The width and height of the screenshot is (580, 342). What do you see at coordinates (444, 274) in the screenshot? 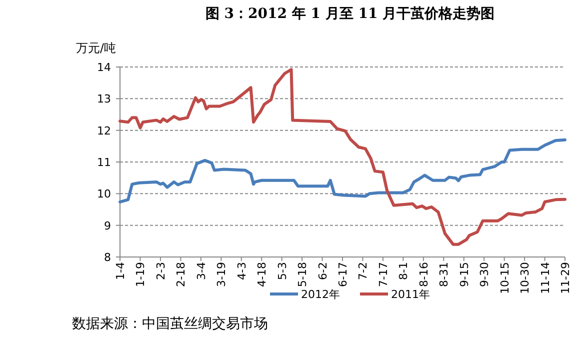
I see `x-tick-label: 8-31` at bounding box center [444, 274].